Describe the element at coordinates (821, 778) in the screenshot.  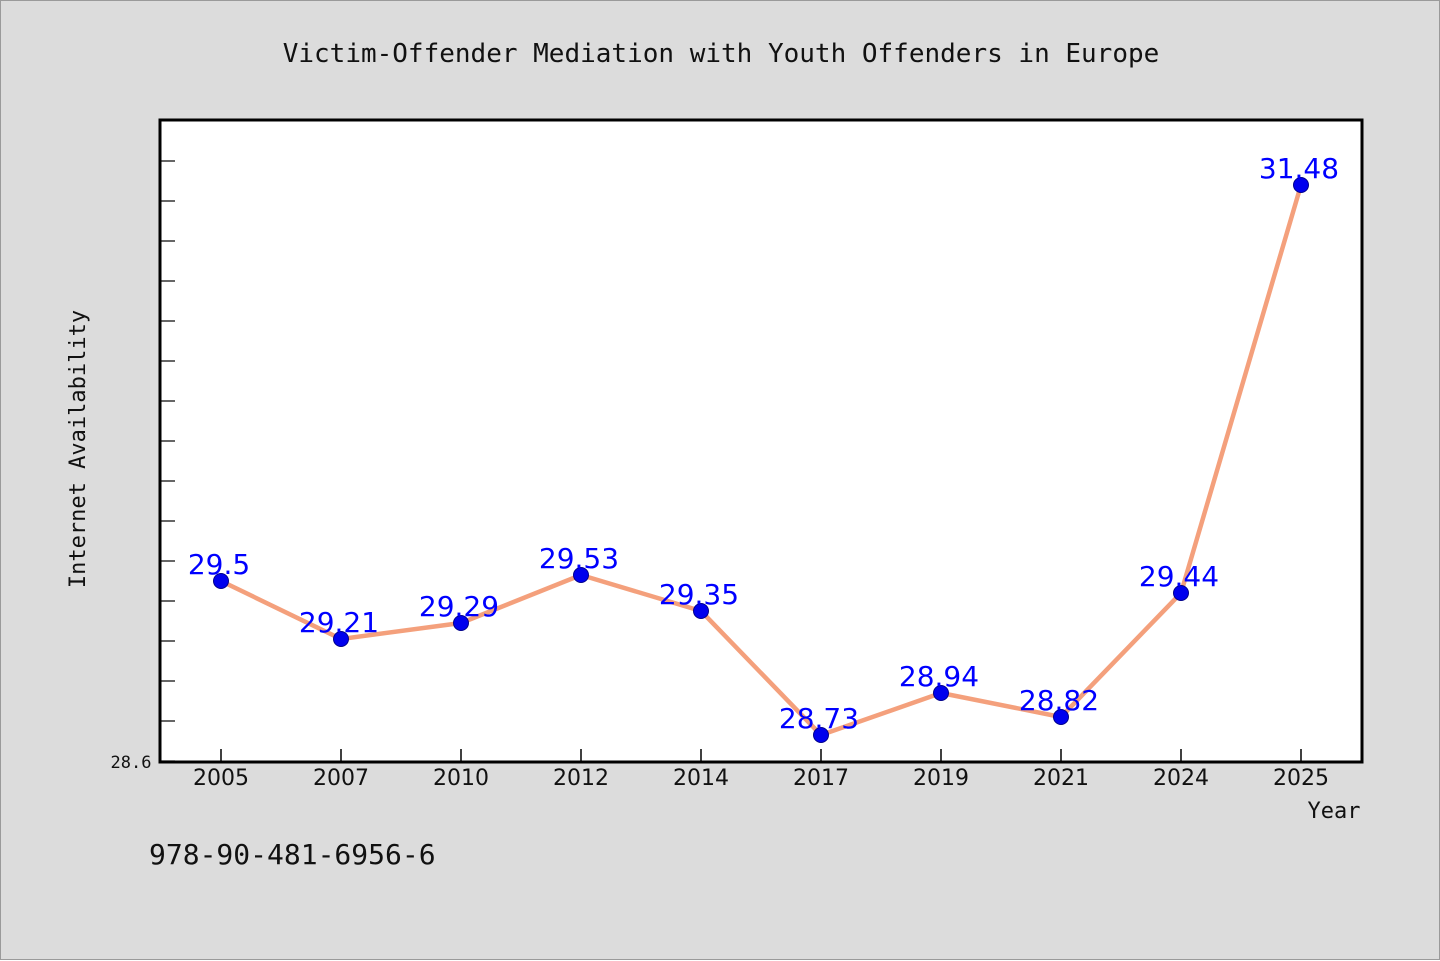
I see `x-tick-label: 2017` at that location.